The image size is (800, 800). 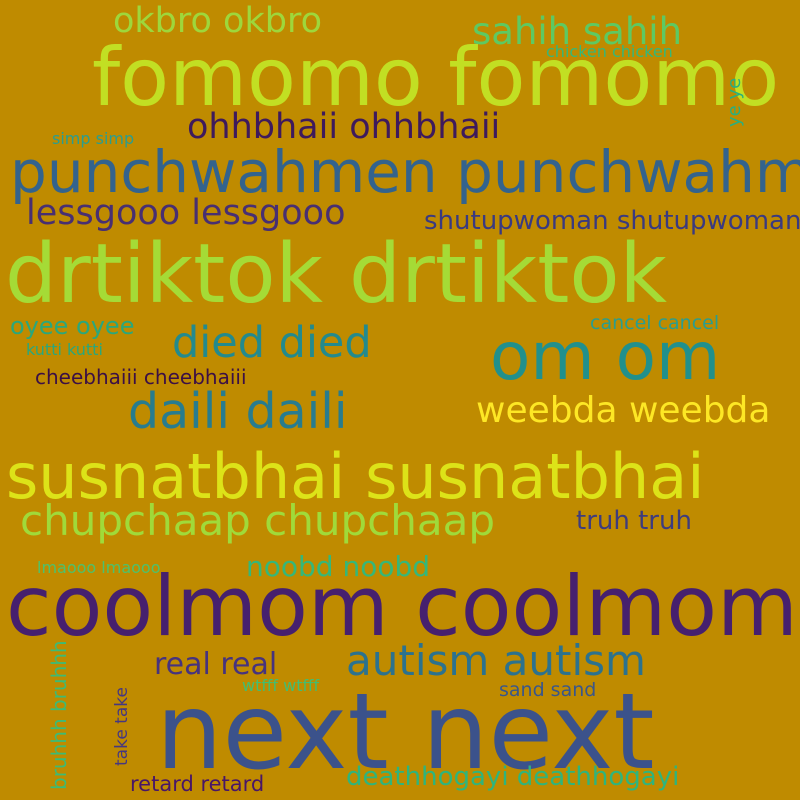 I want to click on word-fomomo: fomomo fomomo, so click(x=436, y=77).